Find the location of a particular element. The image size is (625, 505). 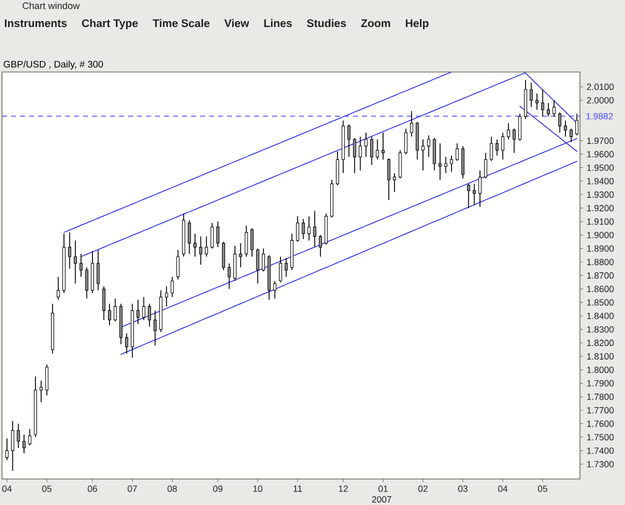

y-tick-label: 1.9000 is located at coordinates (600, 235).